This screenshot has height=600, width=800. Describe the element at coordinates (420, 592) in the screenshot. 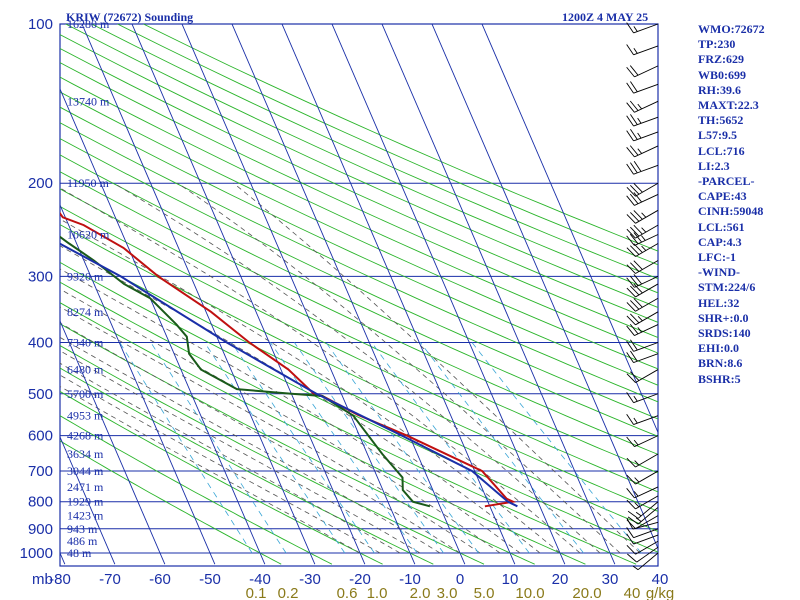

I see `mixing-ratio-label: 2.0` at that location.